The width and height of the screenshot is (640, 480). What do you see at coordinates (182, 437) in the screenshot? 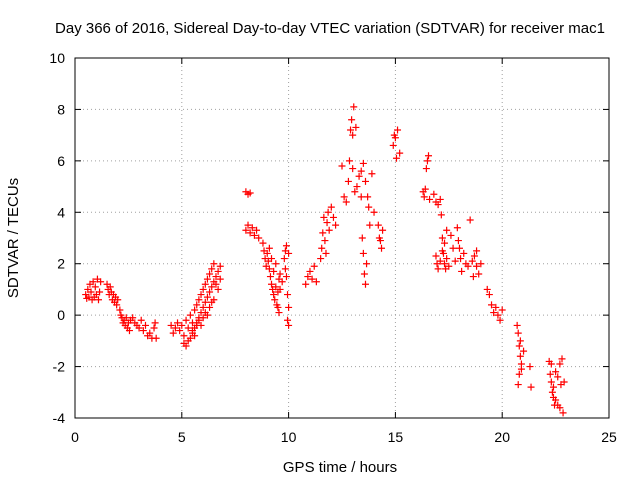
I see `x-tick-label: 5` at bounding box center [182, 437].